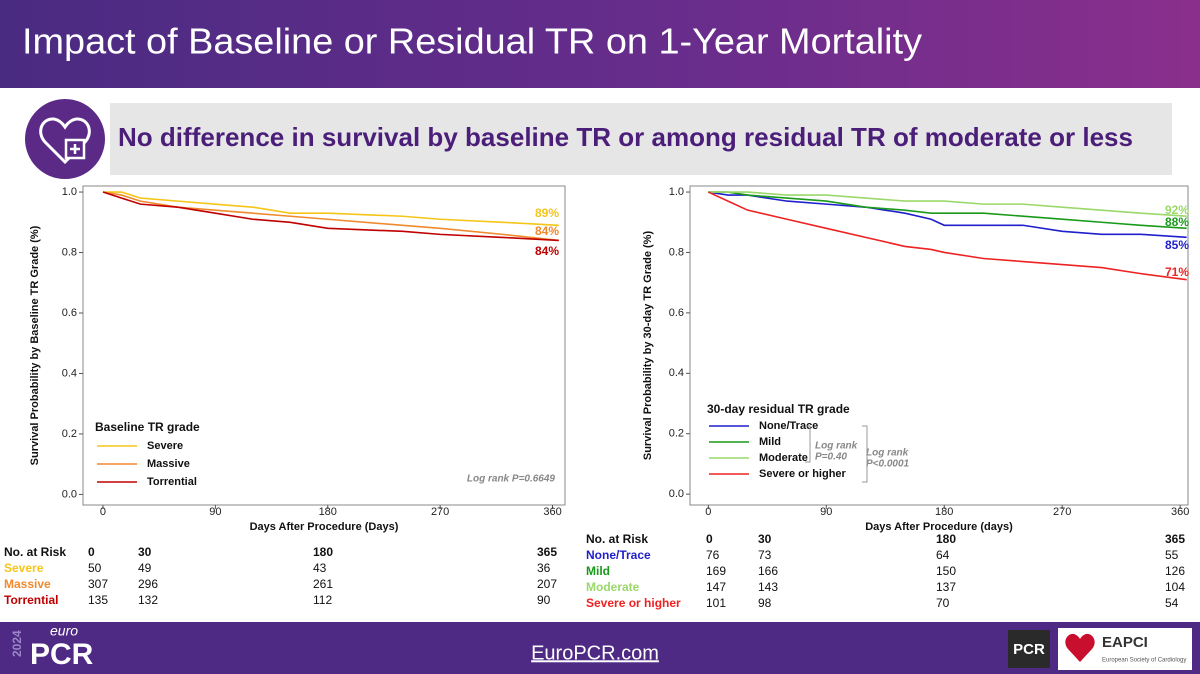 The height and width of the screenshot is (674, 1200). Describe the element at coordinates (547, 251) in the screenshot. I see `end-label: 84%` at that location.